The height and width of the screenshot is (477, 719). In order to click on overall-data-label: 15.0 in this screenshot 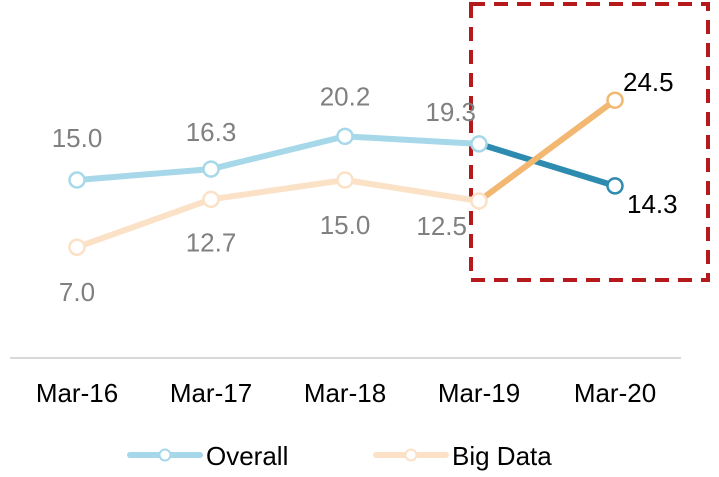, I will do `click(77, 138)`.